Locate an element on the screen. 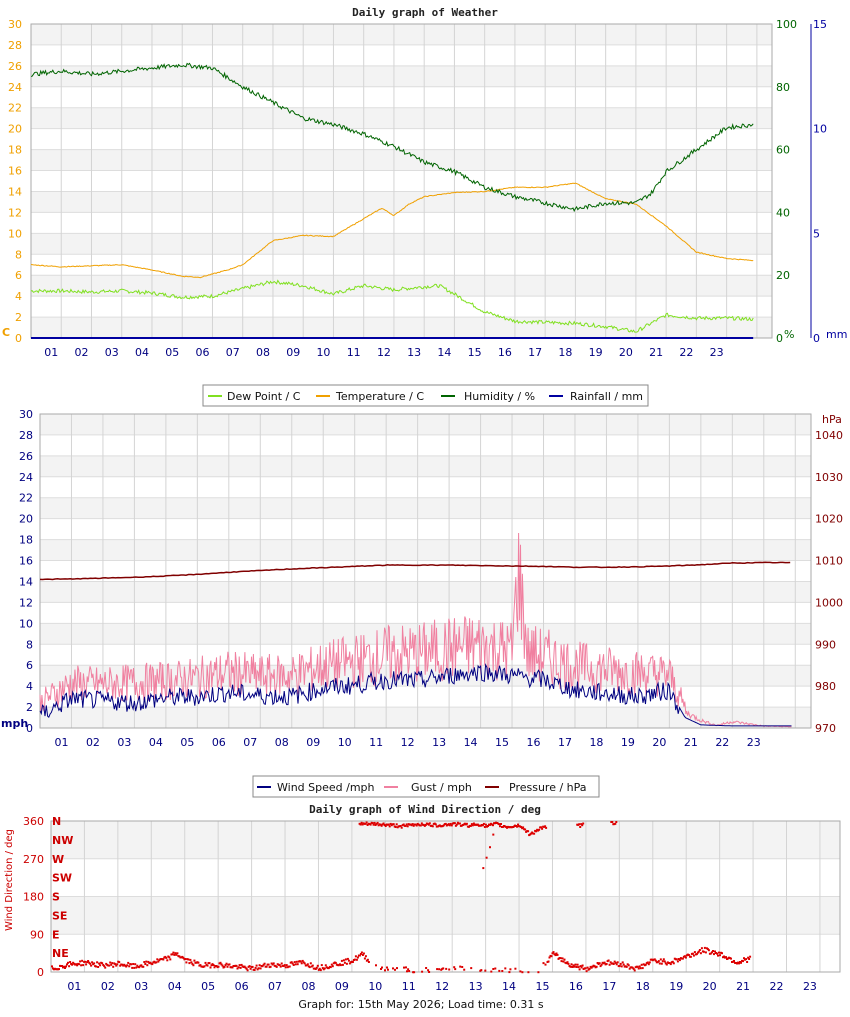  x-tick-label: 03 is located at coordinates (141, 986).